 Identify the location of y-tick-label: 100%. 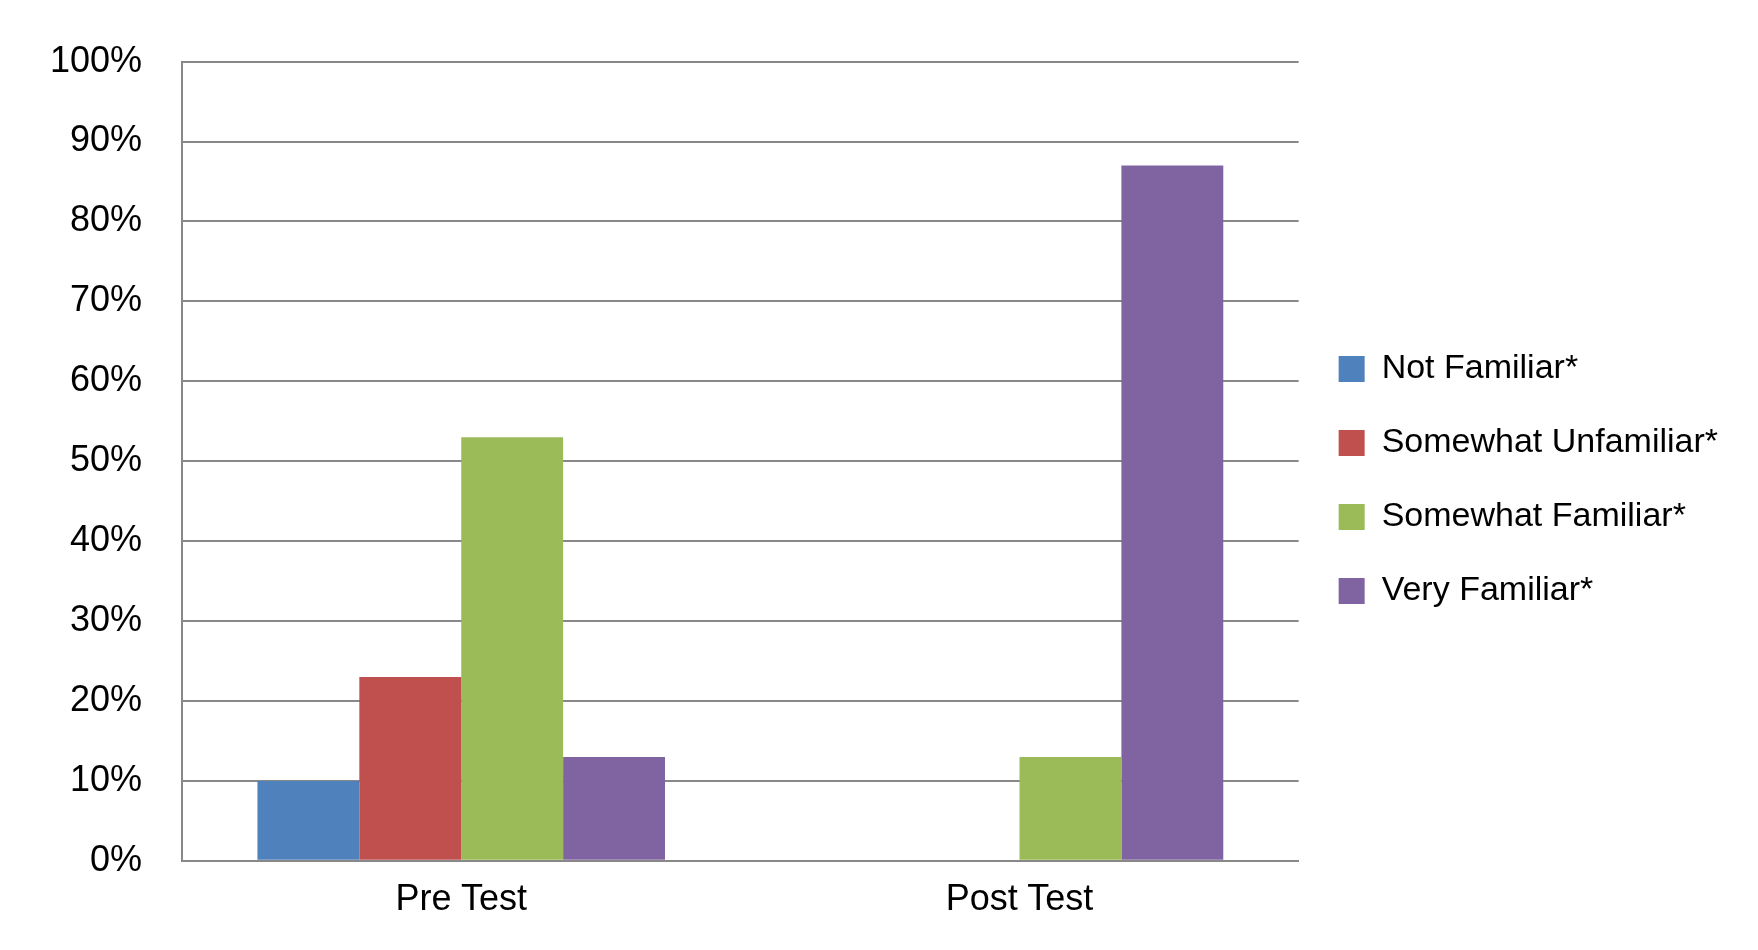
(96, 59).